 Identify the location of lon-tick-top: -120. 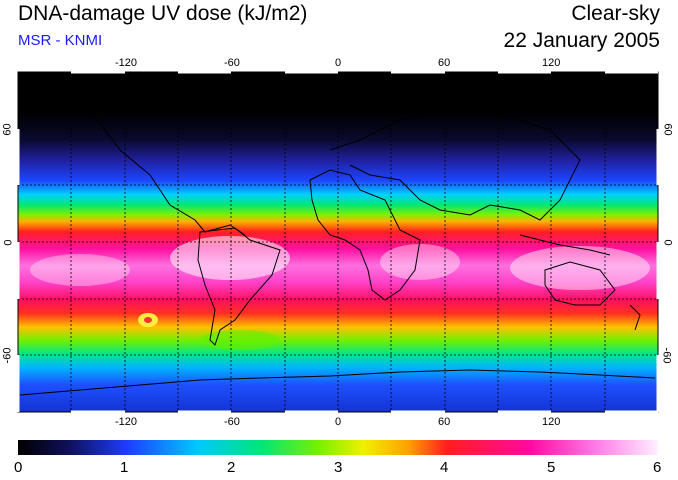
(126, 63).